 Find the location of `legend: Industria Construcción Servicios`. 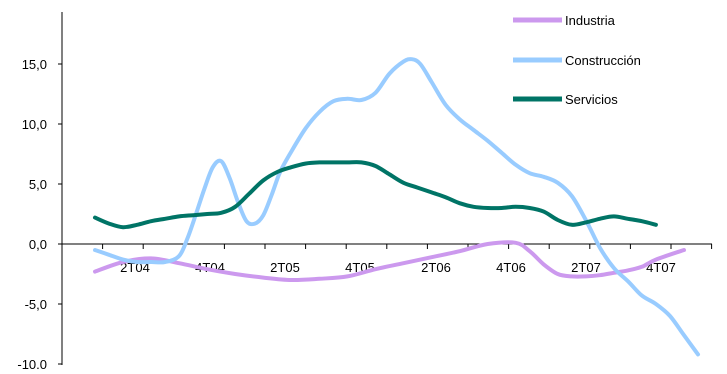

legend: Industria Construcción Servicios is located at coordinates (577, 60).